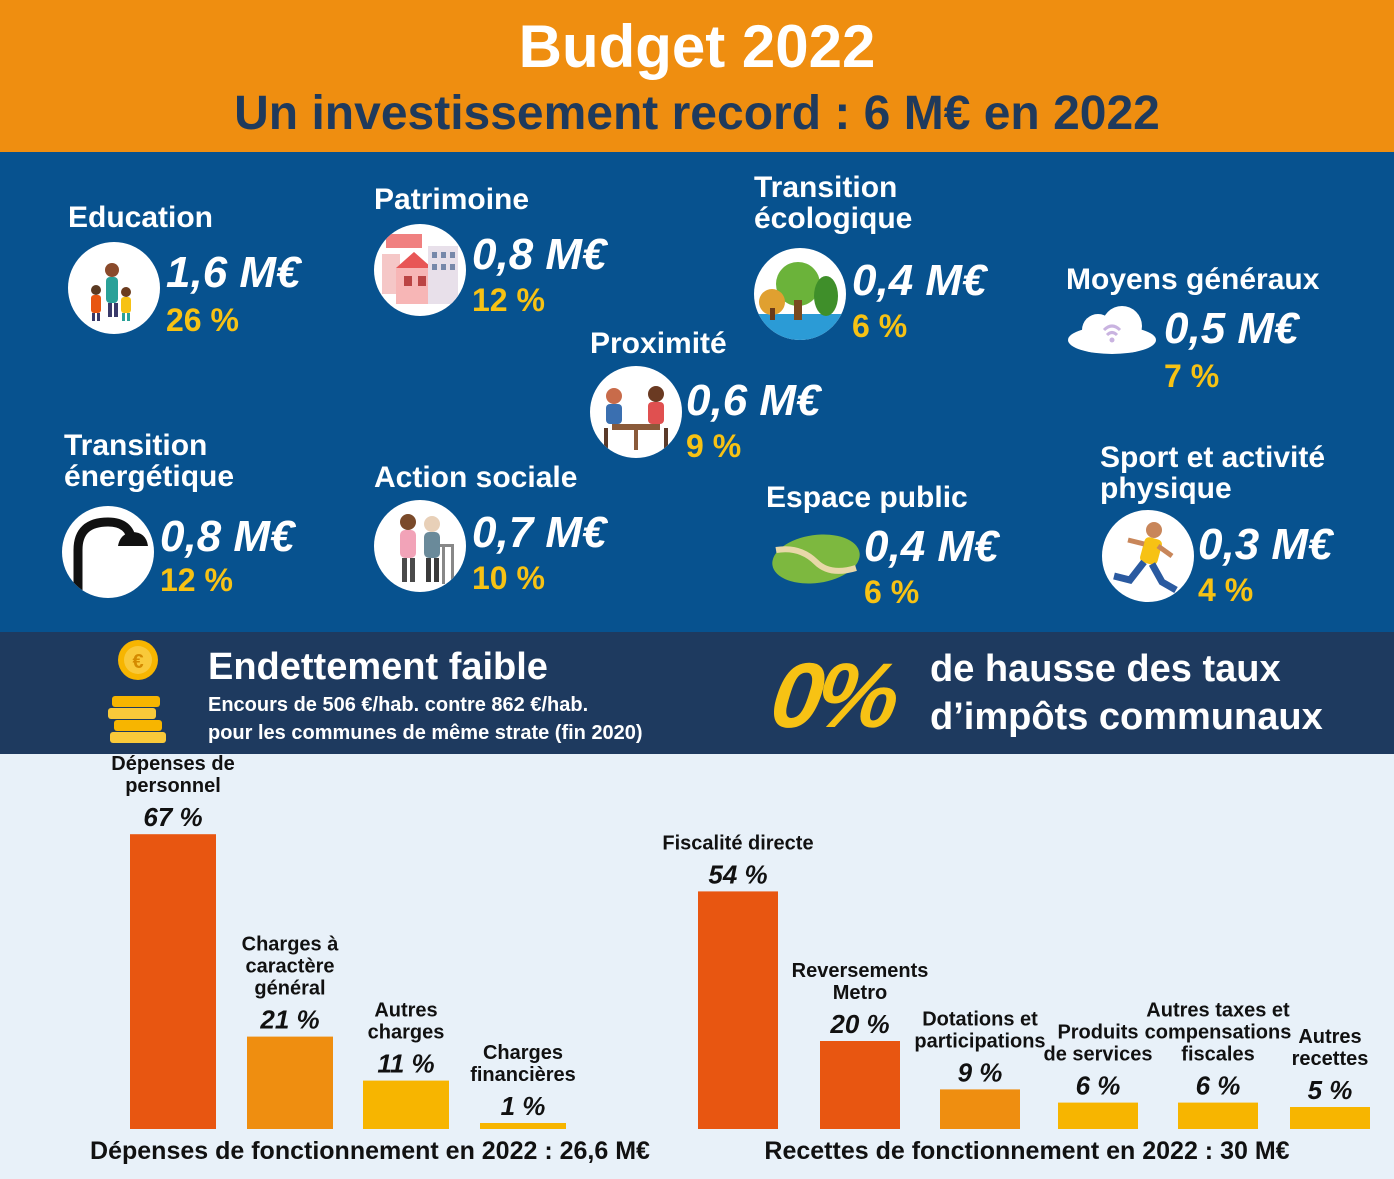  What do you see at coordinates (867, 497) in the screenshot?
I see `investment-label: Espace public` at bounding box center [867, 497].